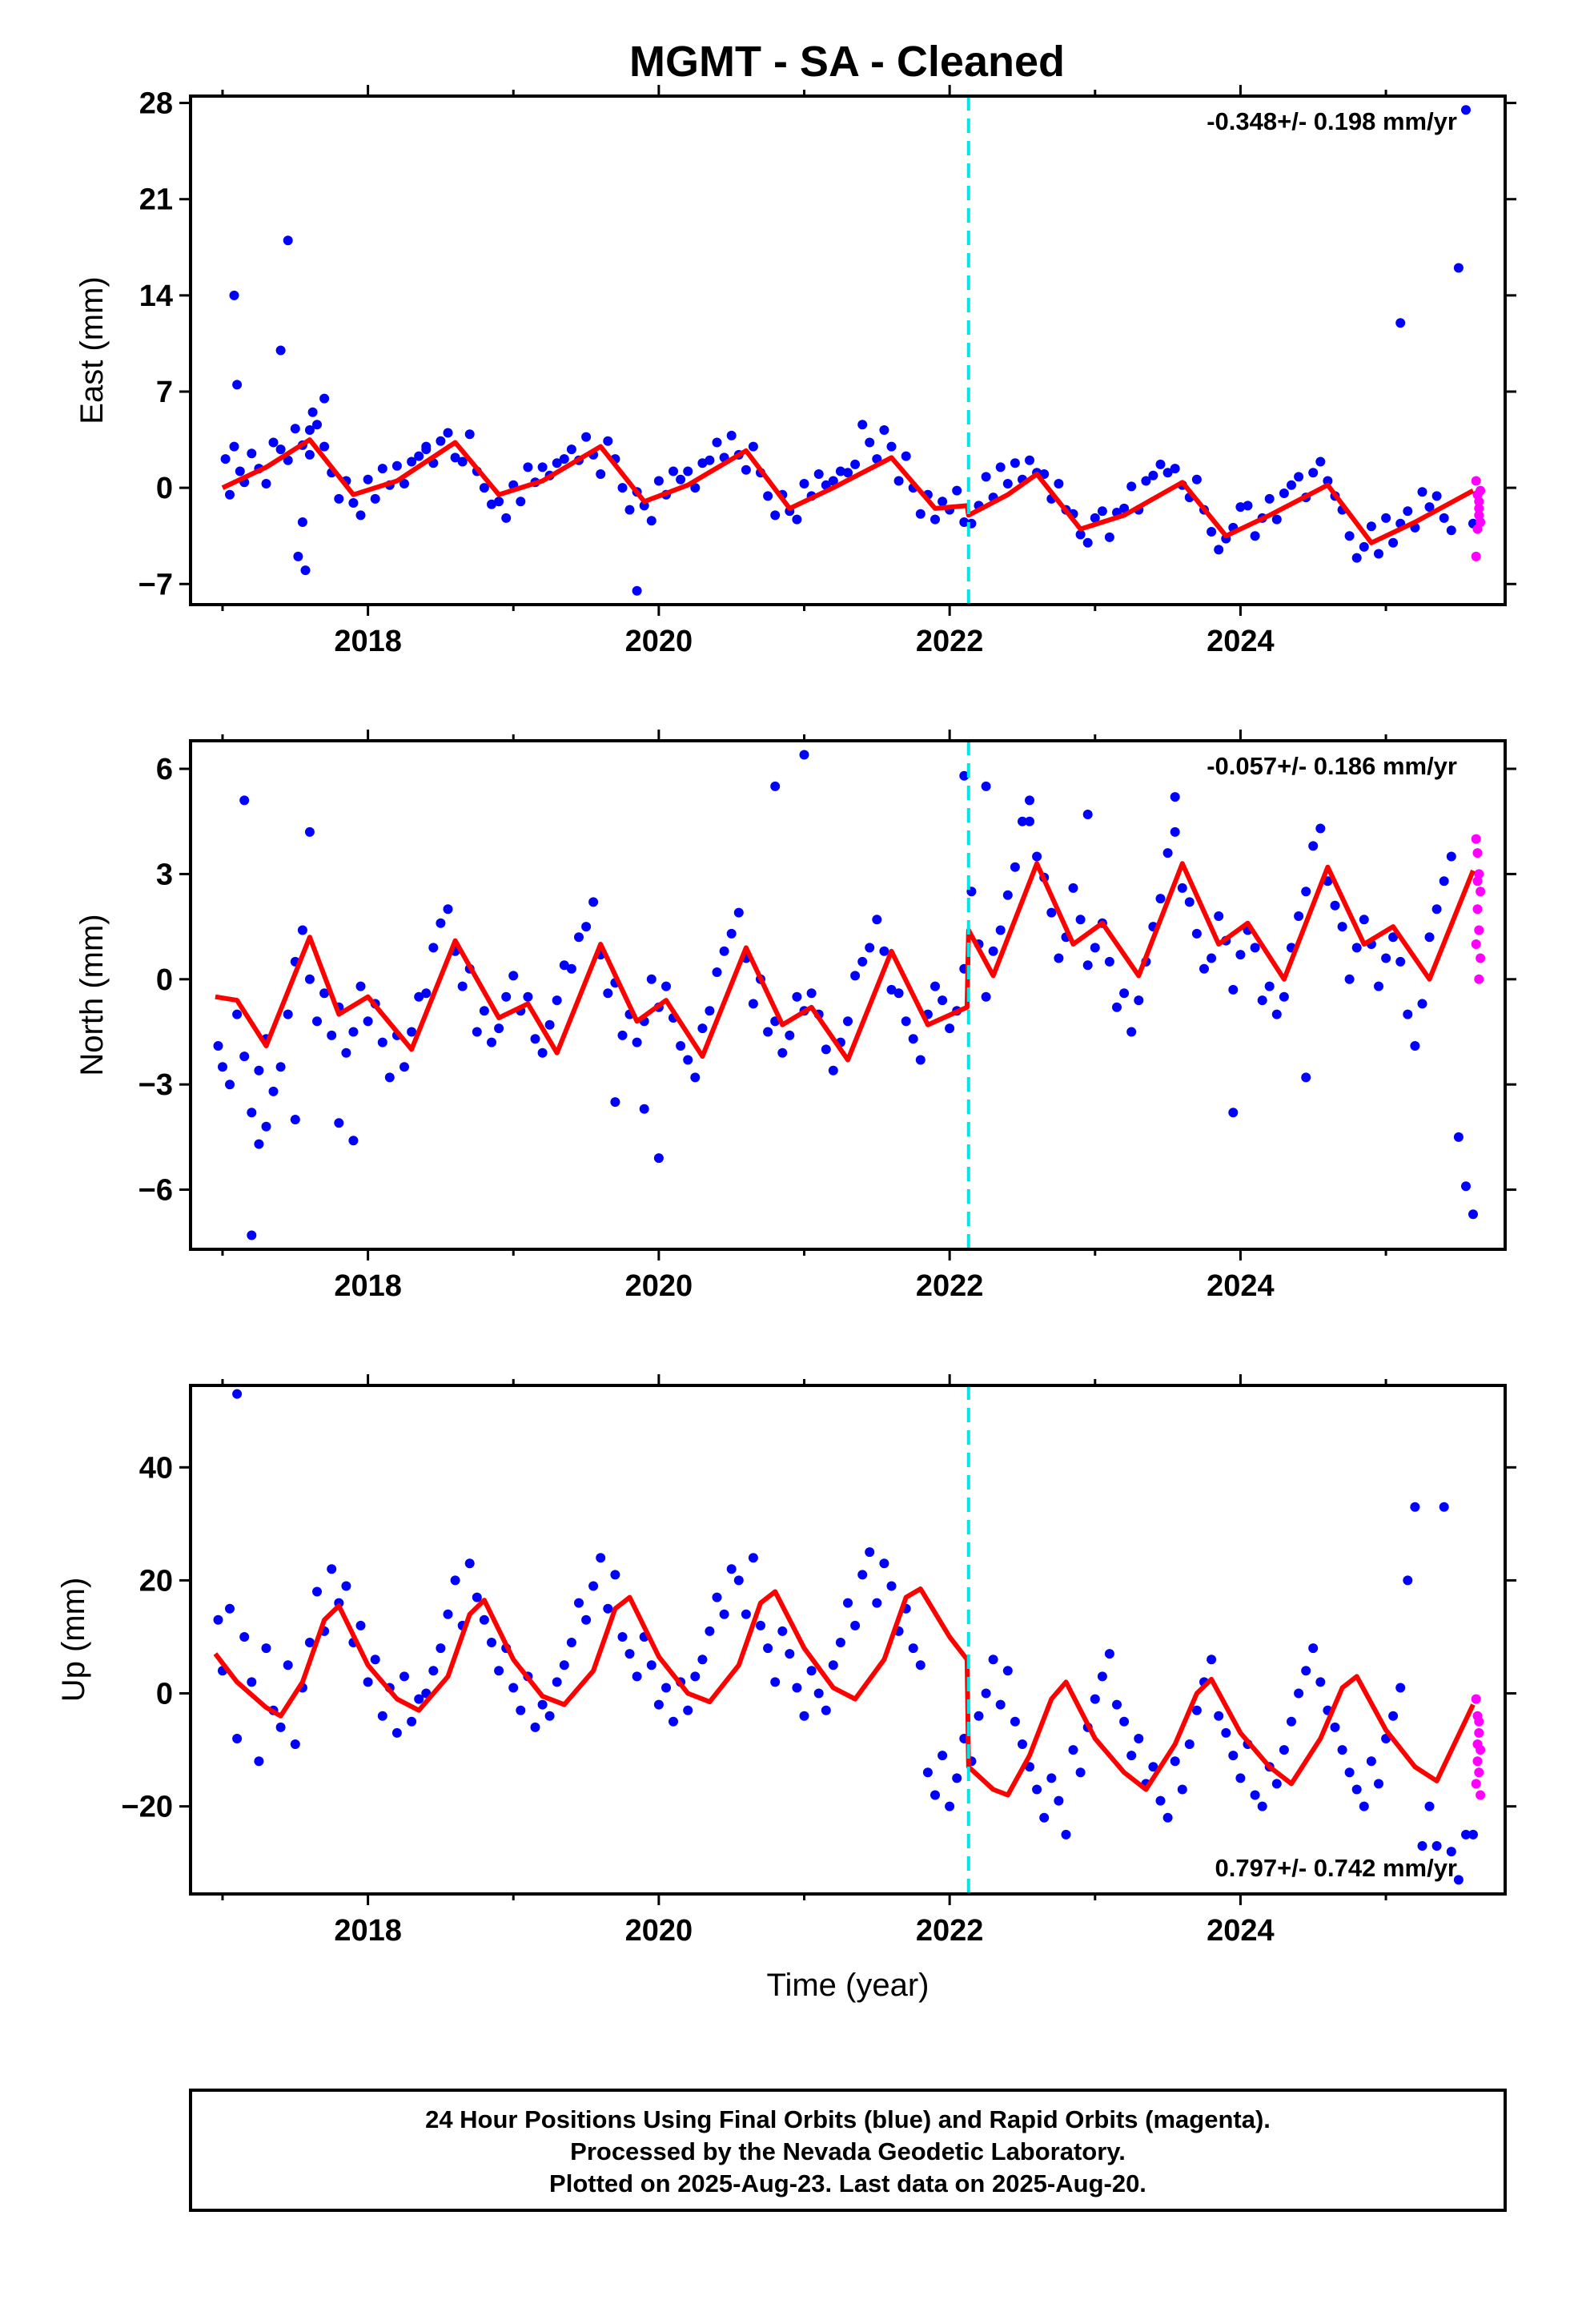 The image size is (1582, 2324). I want to click on north-ytick-label: −6, so click(156, 1191).